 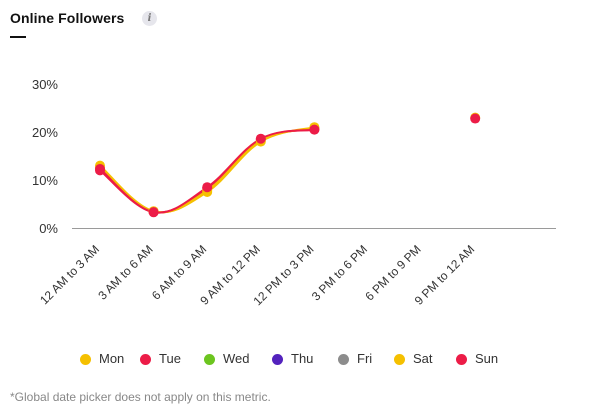 I want to click on y-axis: 0% 10% 20% 30%, so click(x=45, y=156).